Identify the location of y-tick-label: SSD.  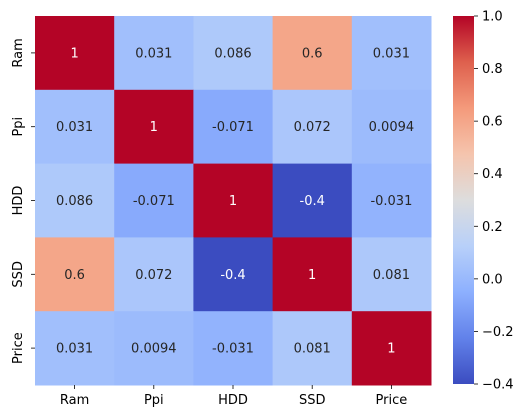
(18, 274).